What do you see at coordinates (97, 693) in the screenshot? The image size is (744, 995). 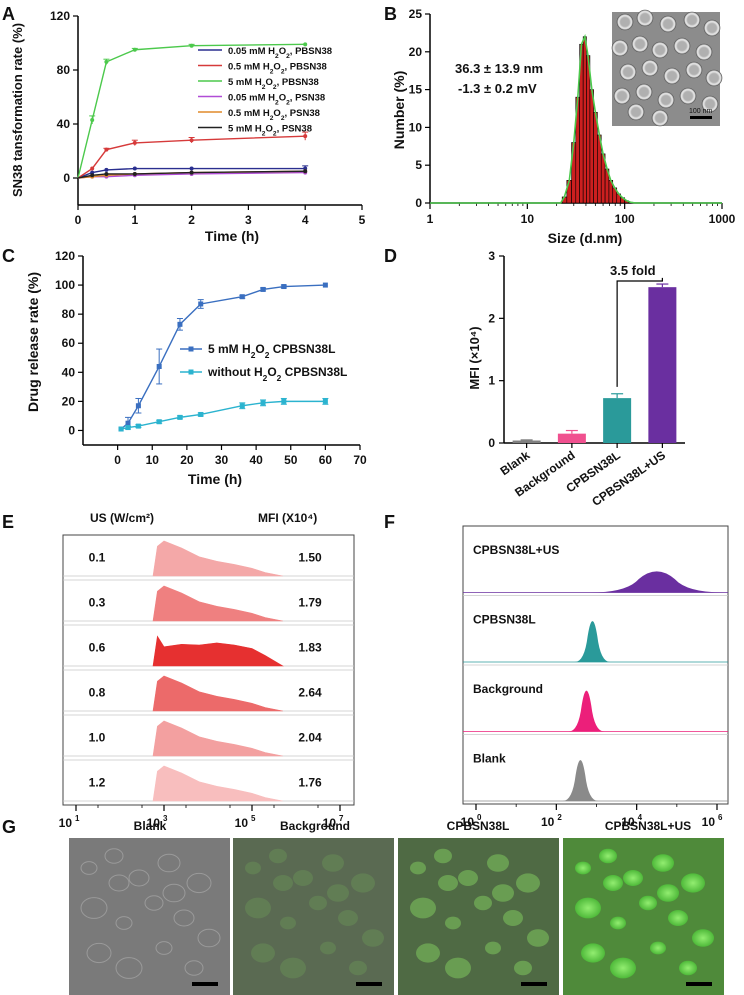 I see `us-value: 0.8` at bounding box center [97, 693].